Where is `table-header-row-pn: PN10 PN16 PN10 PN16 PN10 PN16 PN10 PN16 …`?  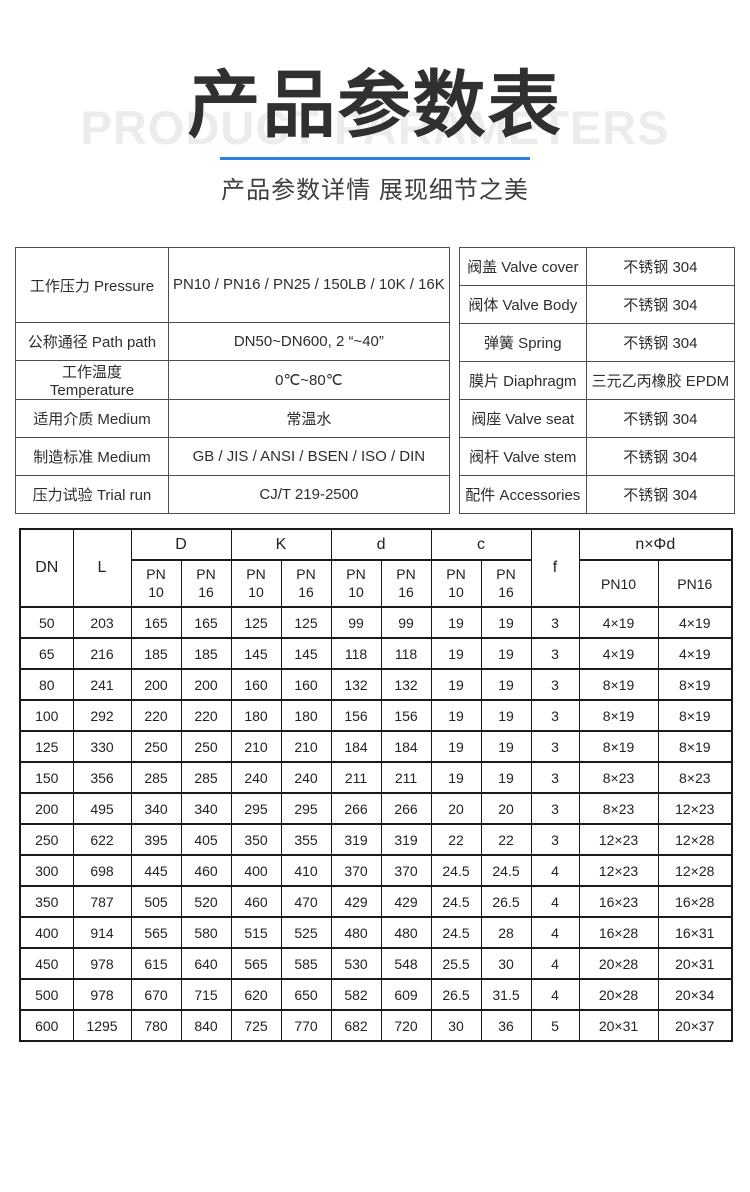
table-header-row-pn: PN10 PN16 PN10 PN16 PN10 PN16 PN10 PN16 … is located at coordinates (376, 584).